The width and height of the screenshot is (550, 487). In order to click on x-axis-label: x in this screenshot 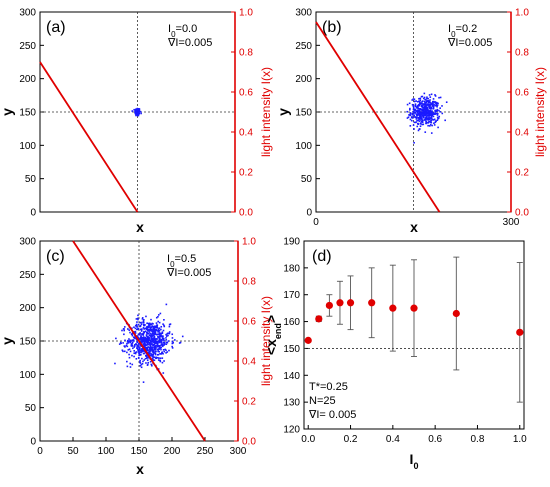, I will do `click(414, 227)`.